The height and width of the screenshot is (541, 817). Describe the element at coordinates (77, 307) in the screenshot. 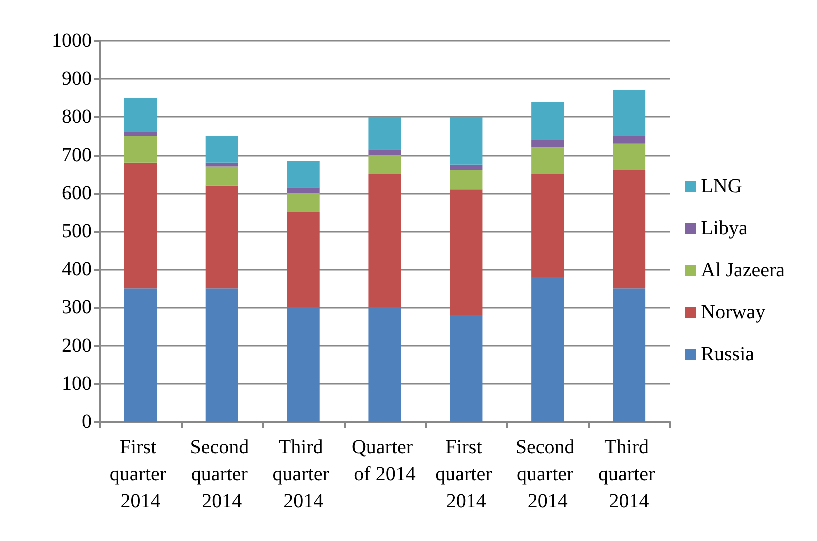

I see `y-tick-label: 300` at that location.